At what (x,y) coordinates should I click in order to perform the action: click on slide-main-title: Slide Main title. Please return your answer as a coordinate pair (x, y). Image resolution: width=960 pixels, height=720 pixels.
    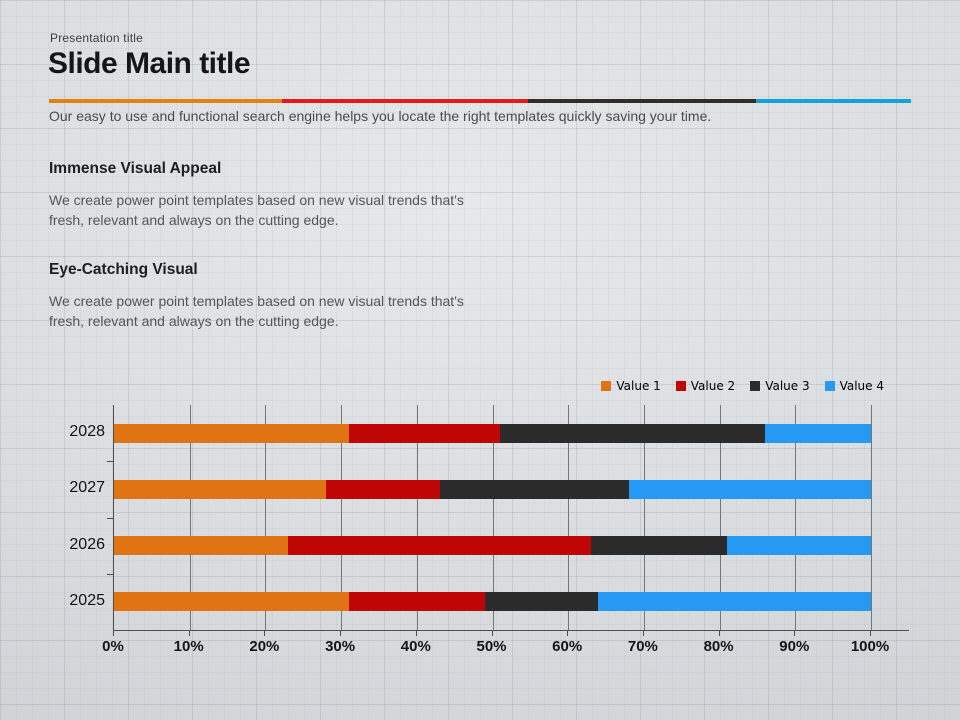
    Looking at the image, I should click on (149, 63).